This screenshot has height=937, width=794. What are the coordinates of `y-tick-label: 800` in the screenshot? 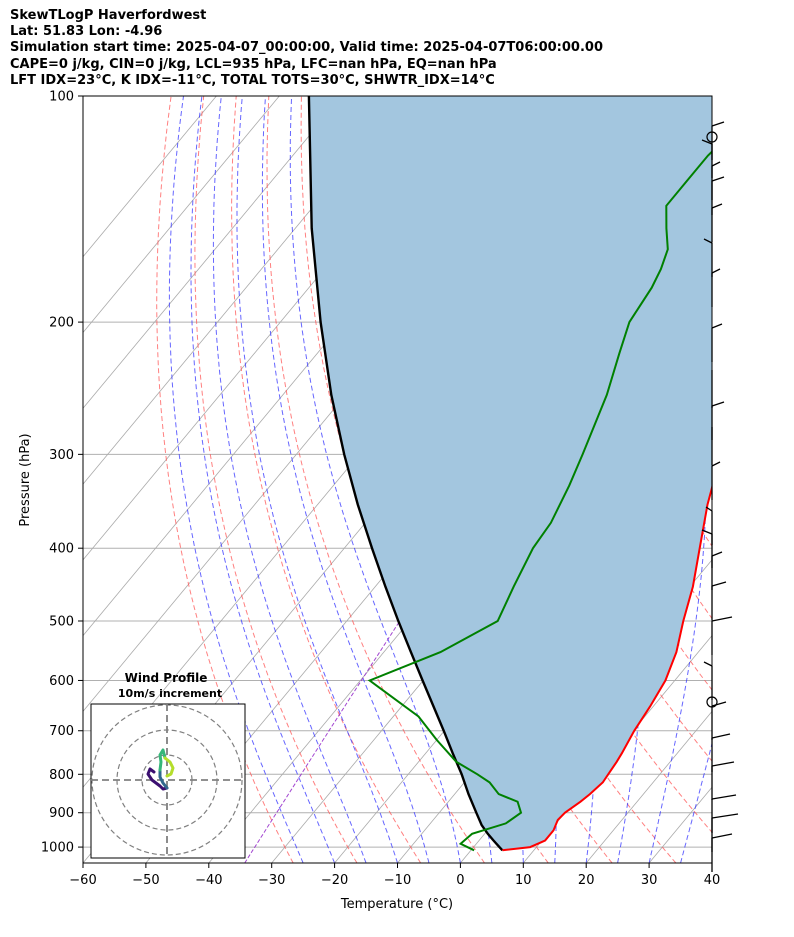 It's located at (61, 775).